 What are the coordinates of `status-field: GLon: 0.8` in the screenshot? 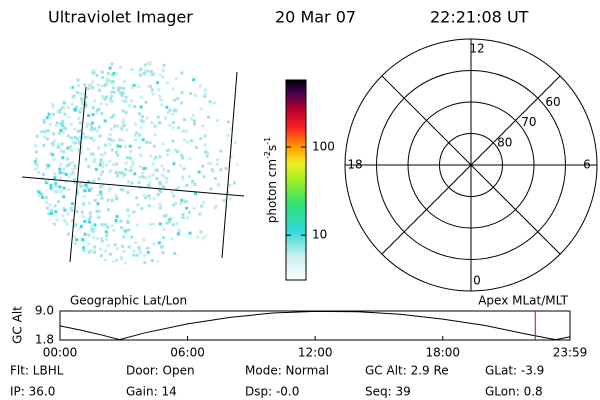 It's located at (514, 392).